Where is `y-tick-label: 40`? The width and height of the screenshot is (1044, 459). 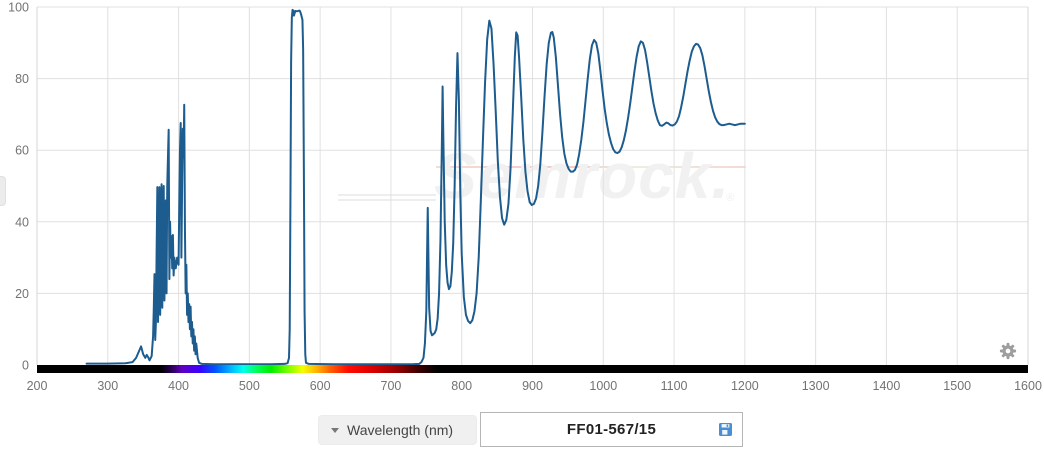 y-tick-label: 40 is located at coordinates (22, 222).